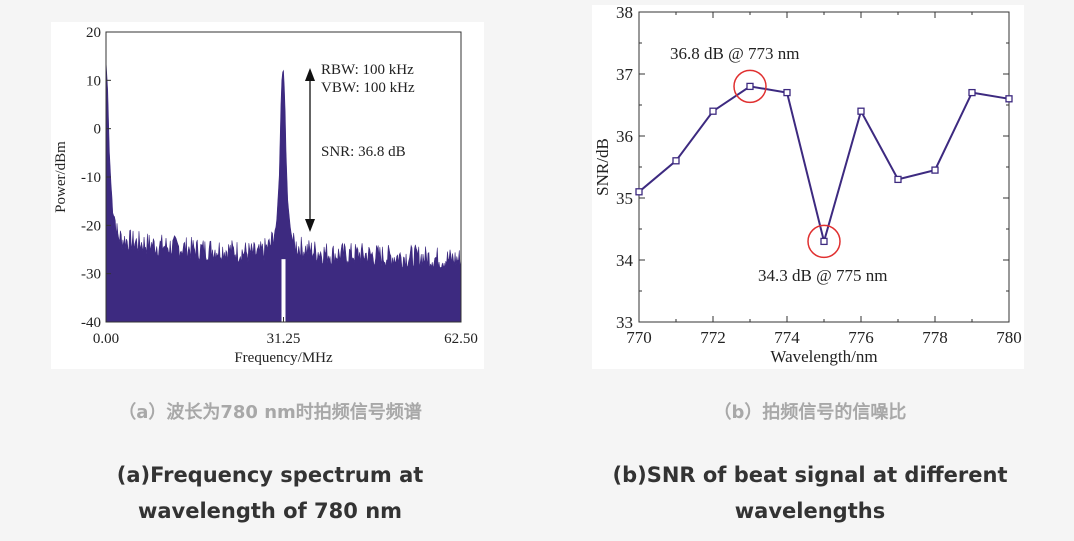 Image resolution: width=1074 pixels, height=541 pixels. Describe the element at coordinates (270, 412) in the screenshot. I see `caption-a-chinese: （a）波长为780 nm时拍频信号频谱` at that location.